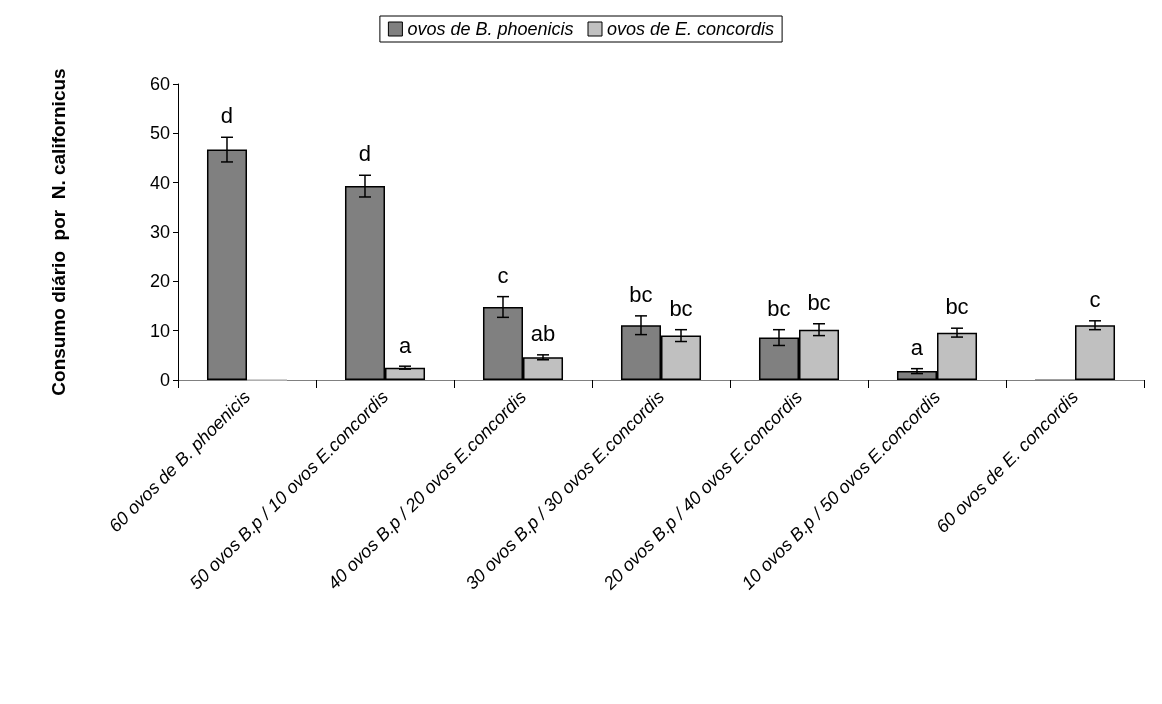 This screenshot has height=704, width=1162. What do you see at coordinates (164, 380) in the screenshot?
I see `y-tick-label: 0` at bounding box center [164, 380].